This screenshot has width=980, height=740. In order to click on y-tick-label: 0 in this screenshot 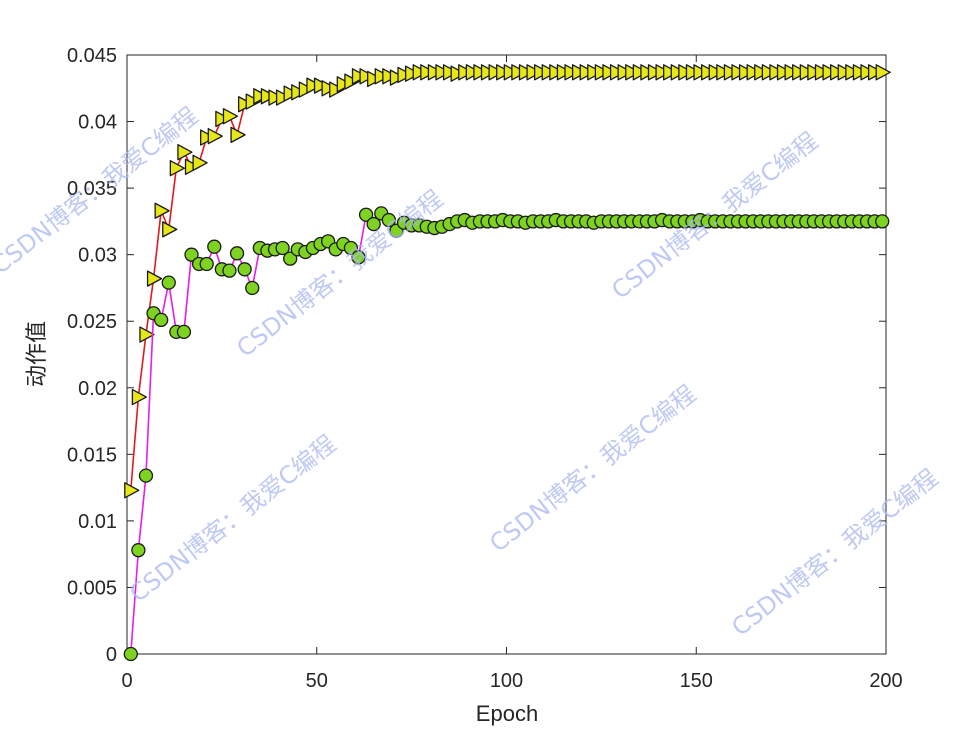, I will do `click(111, 655)`.